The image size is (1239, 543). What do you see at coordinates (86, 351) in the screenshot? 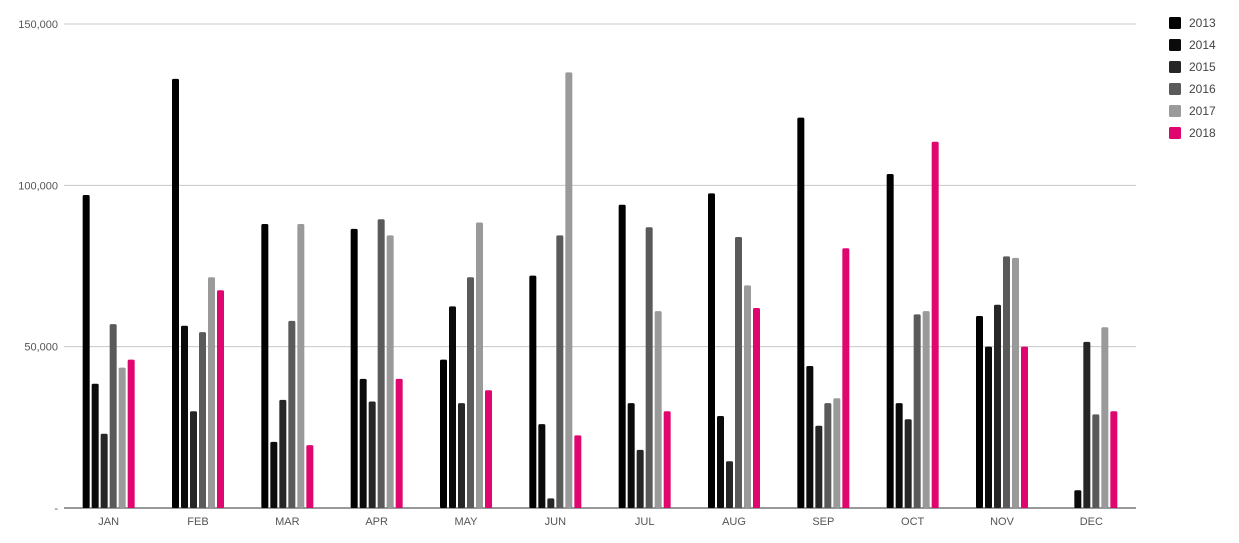
I see `bar-jan-2013` at bounding box center [86, 351].